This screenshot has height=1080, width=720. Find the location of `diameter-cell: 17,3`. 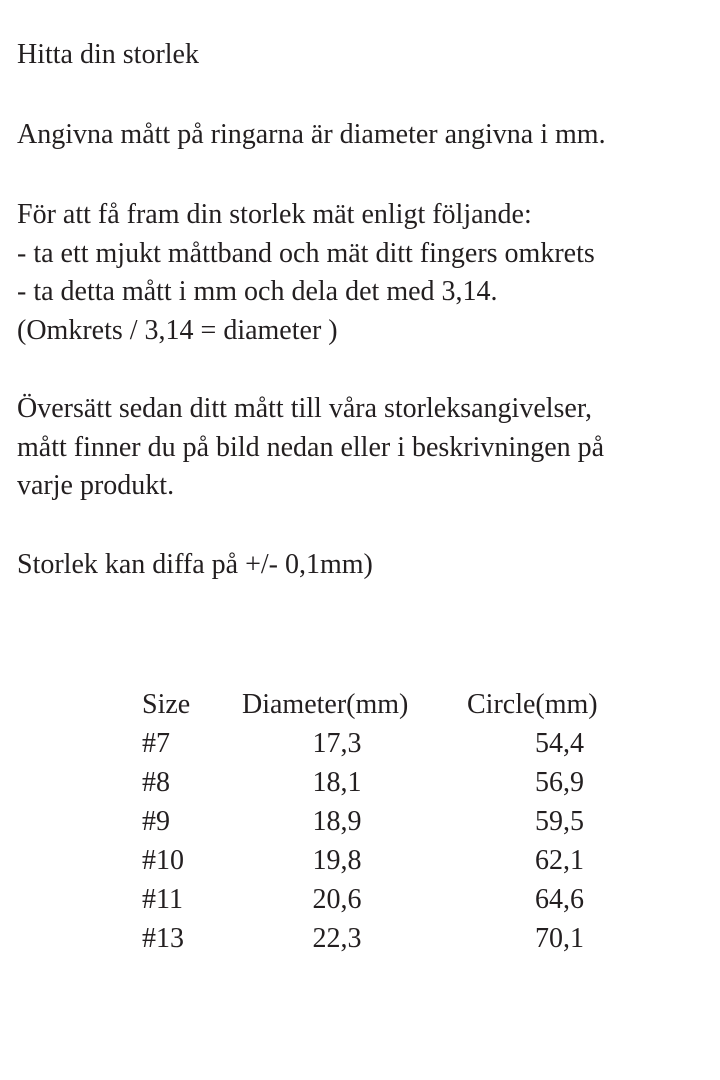

diameter-cell: 17,3 is located at coordinates (337, 743).